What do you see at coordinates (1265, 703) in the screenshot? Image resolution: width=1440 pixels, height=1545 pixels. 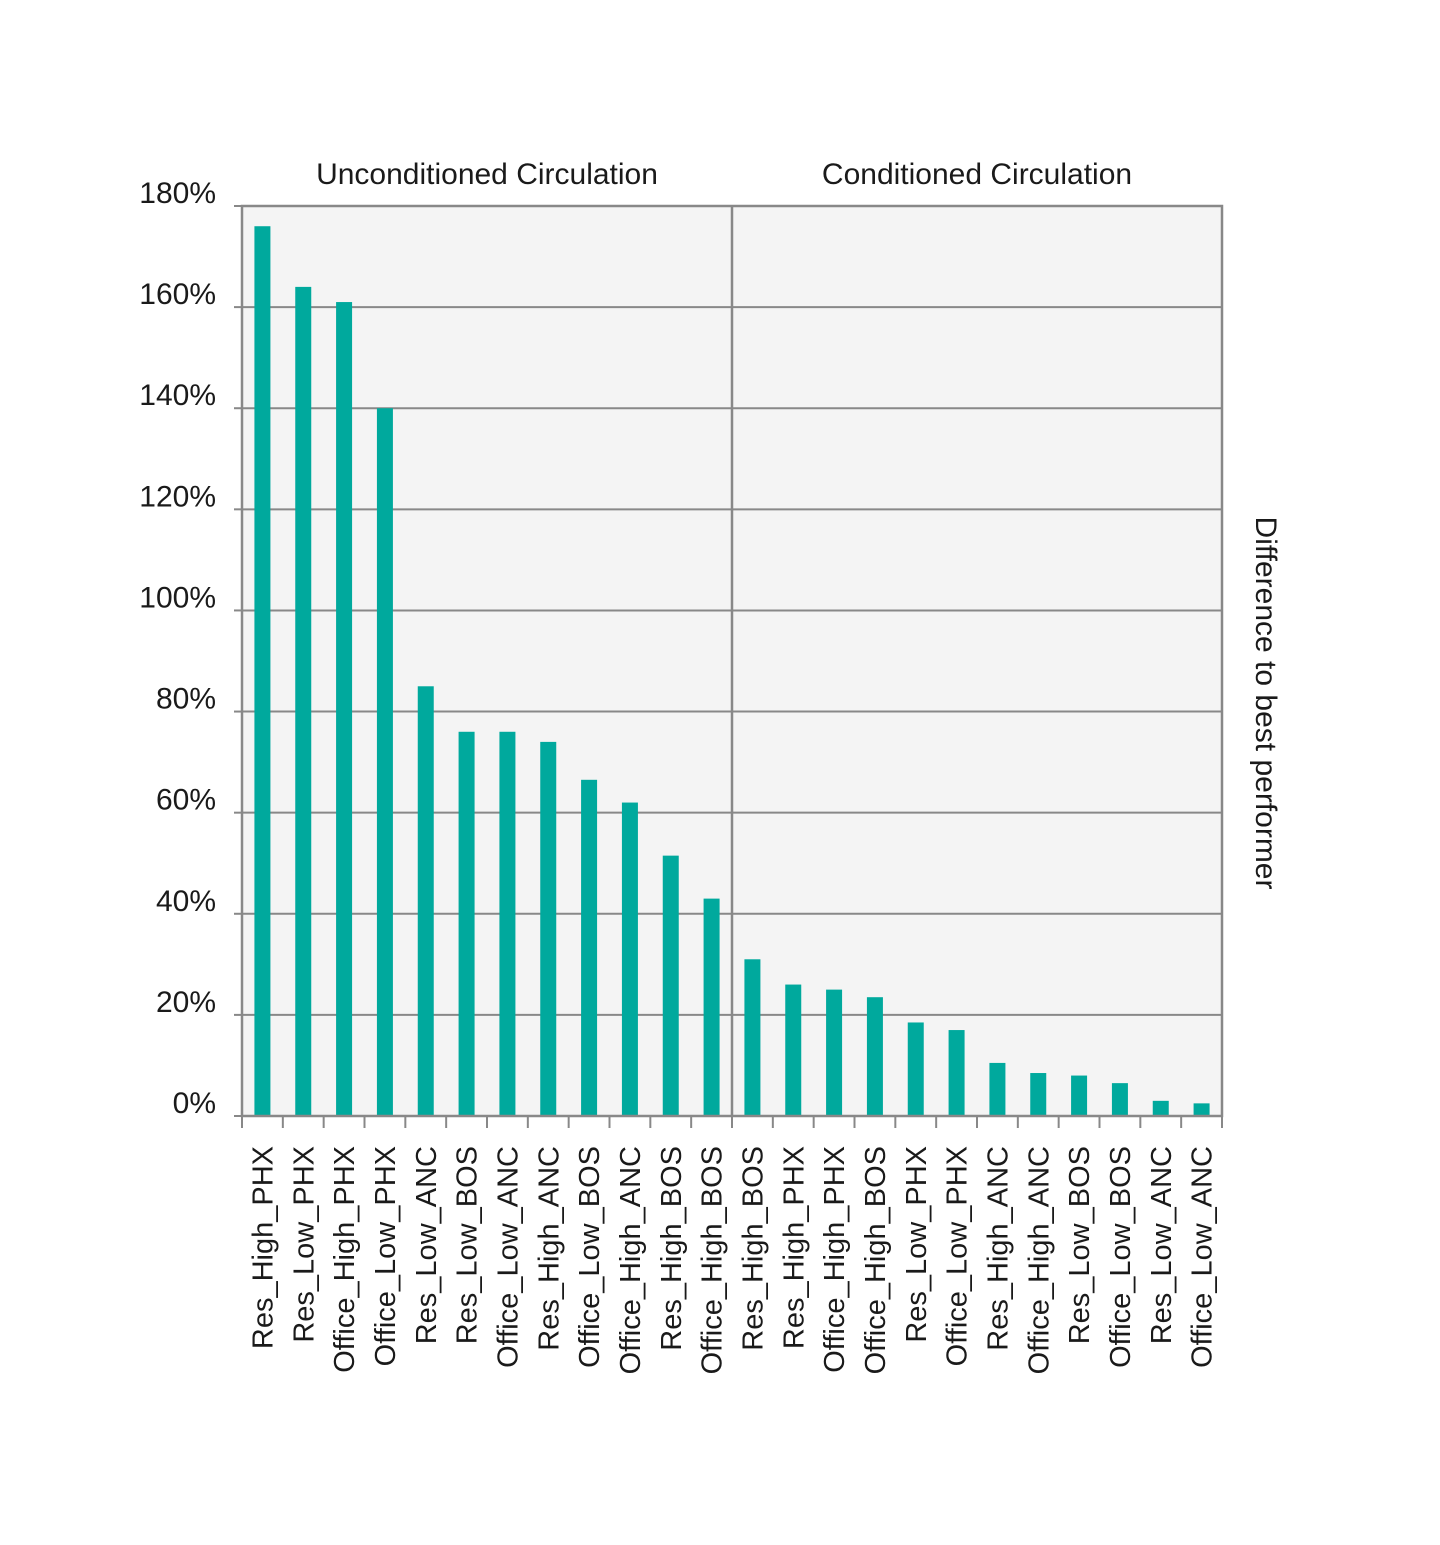 I see `y-axis-label: Difference to best performer` at bounding box center [1265, 703].